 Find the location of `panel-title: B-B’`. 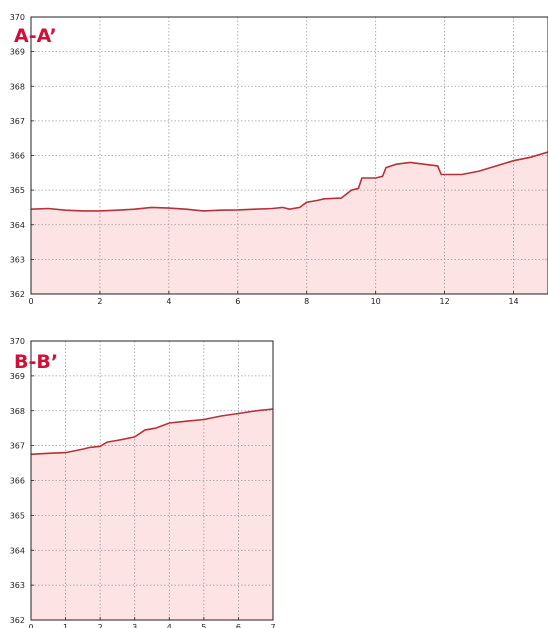

panel-title: B-B’ is located at coordinates (36, 362).